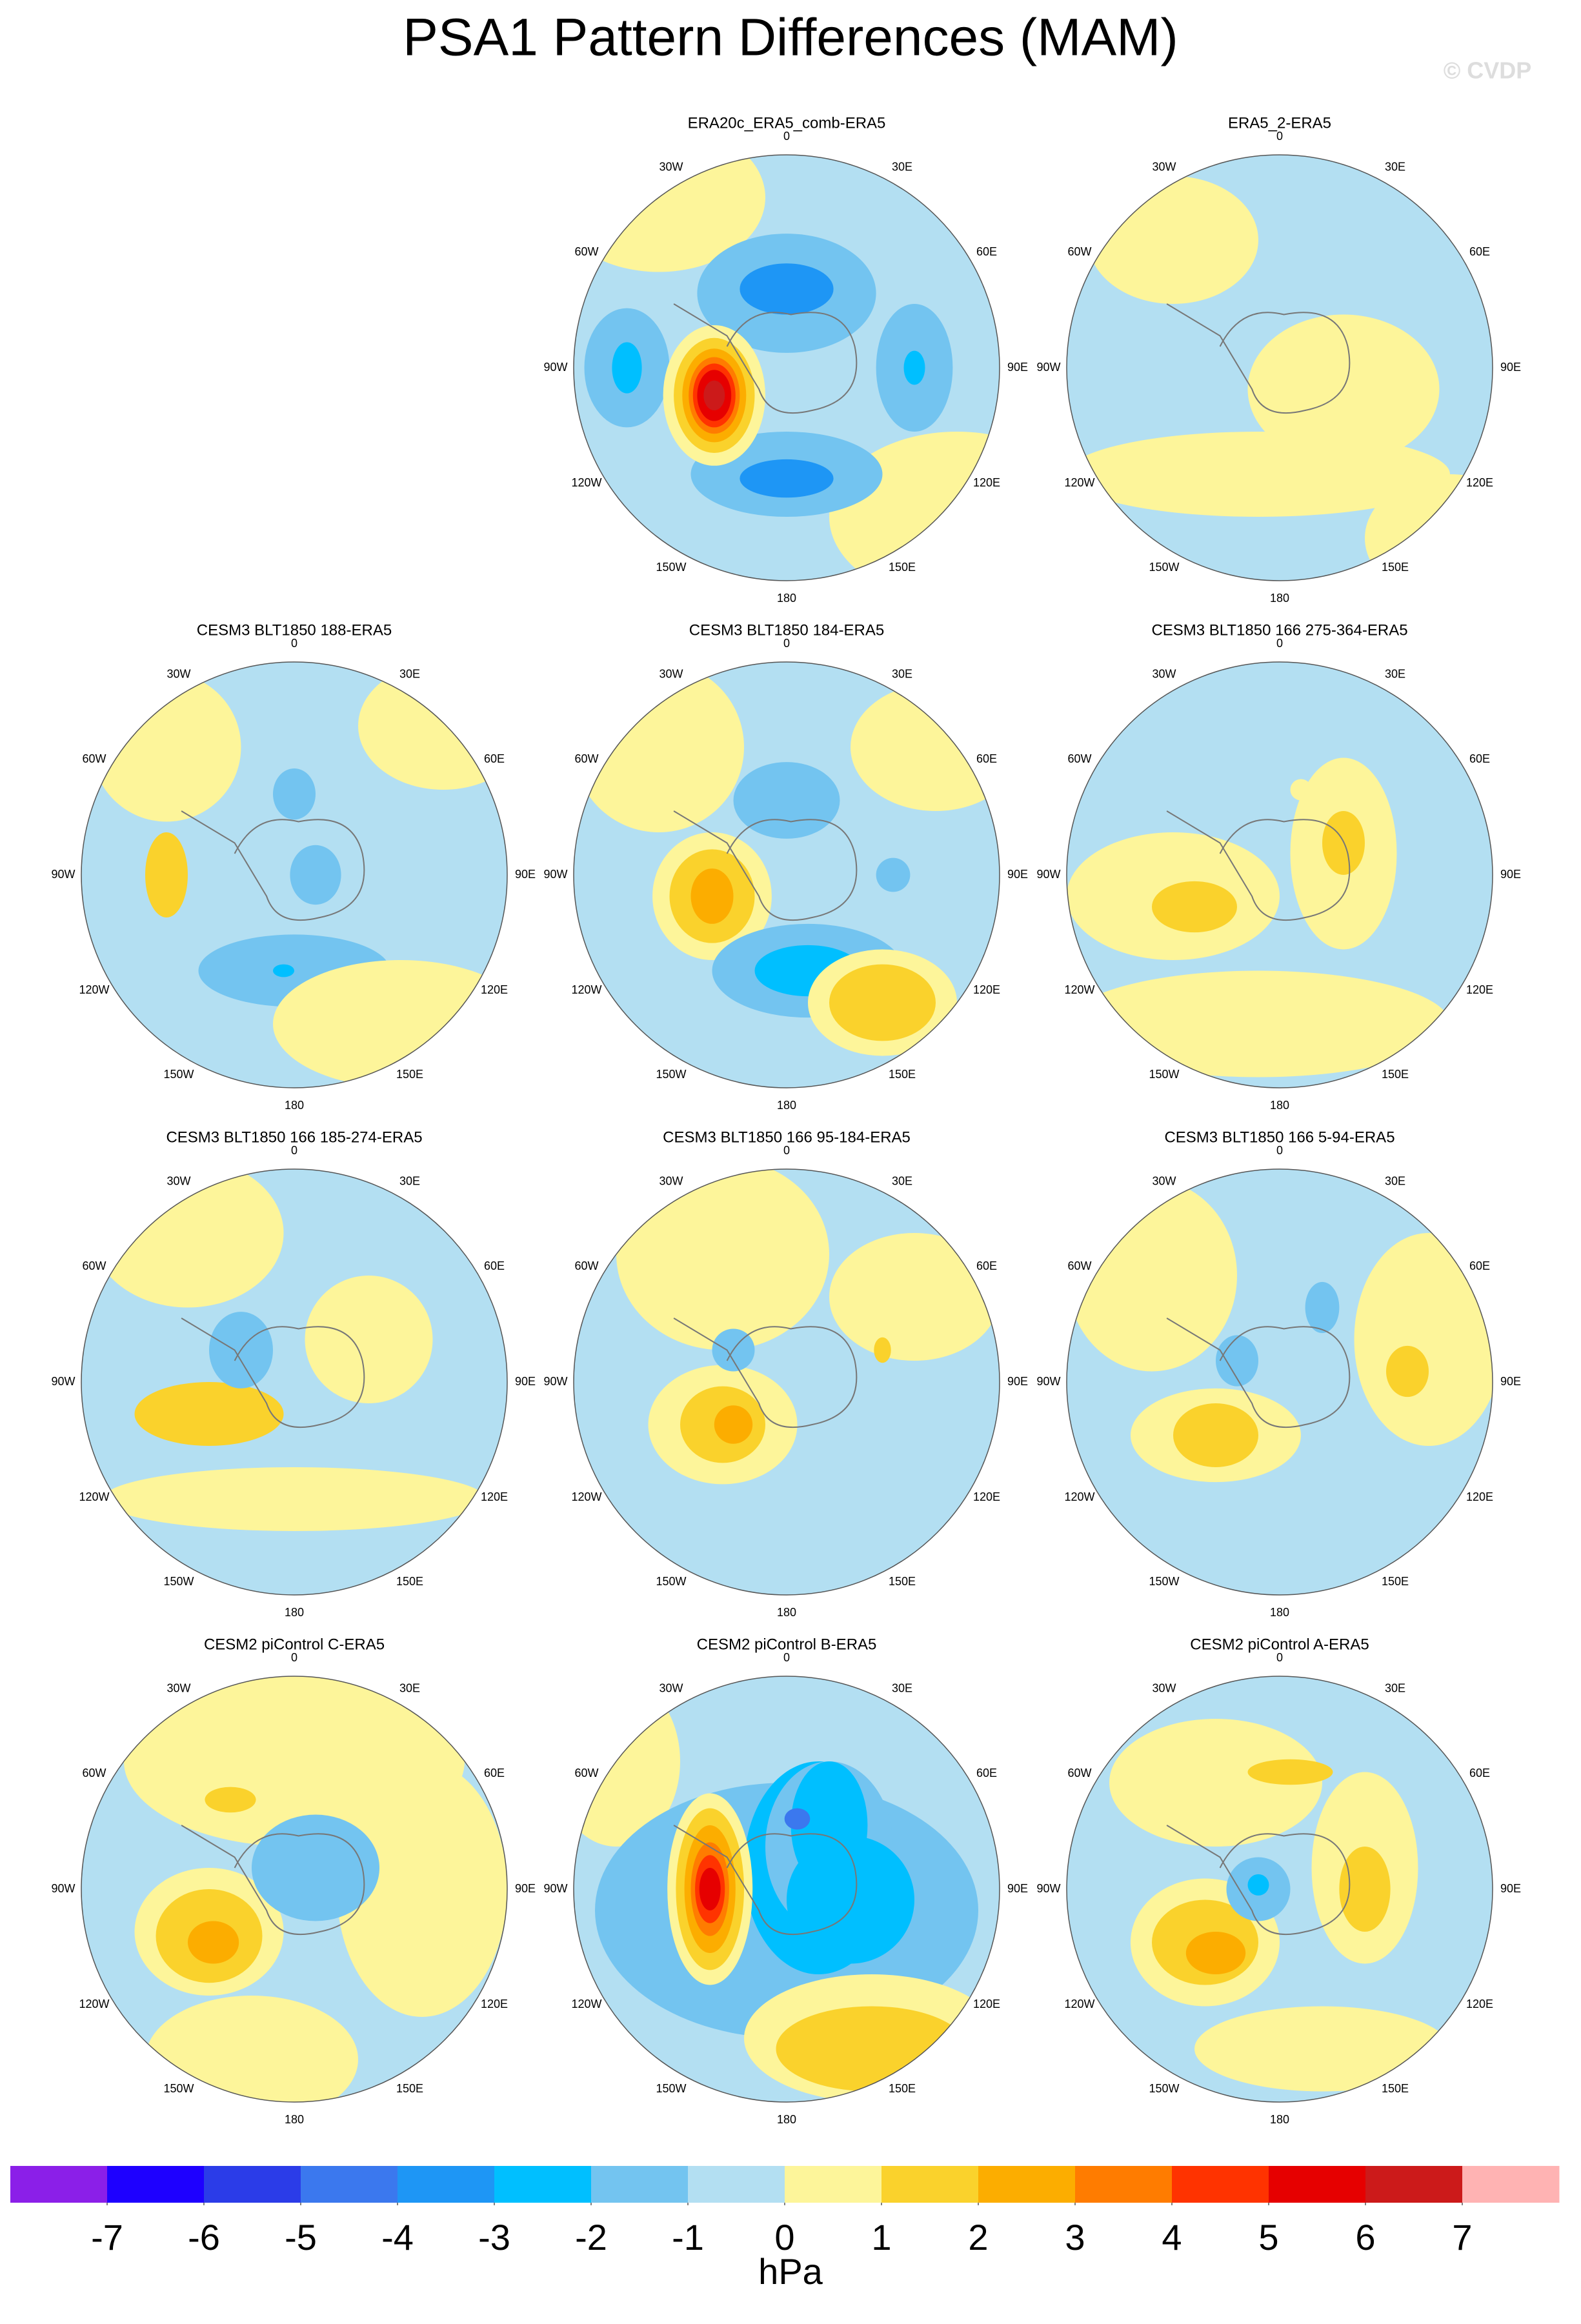  What do you see at coordinates (397, 2237) in the screenshot?
I see `colorbar-label: -4` at bounding box center [397, 2237].